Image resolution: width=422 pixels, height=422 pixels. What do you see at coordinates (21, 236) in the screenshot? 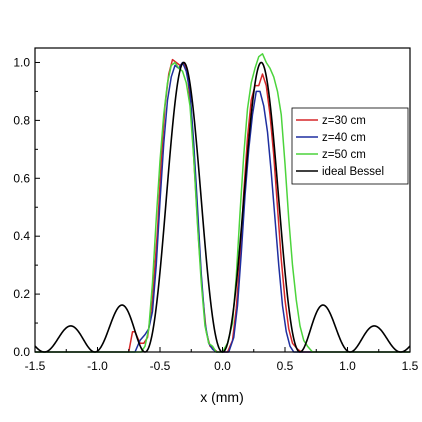
I see `y-tick-label: 0.4` at bounding box center [21, 236].